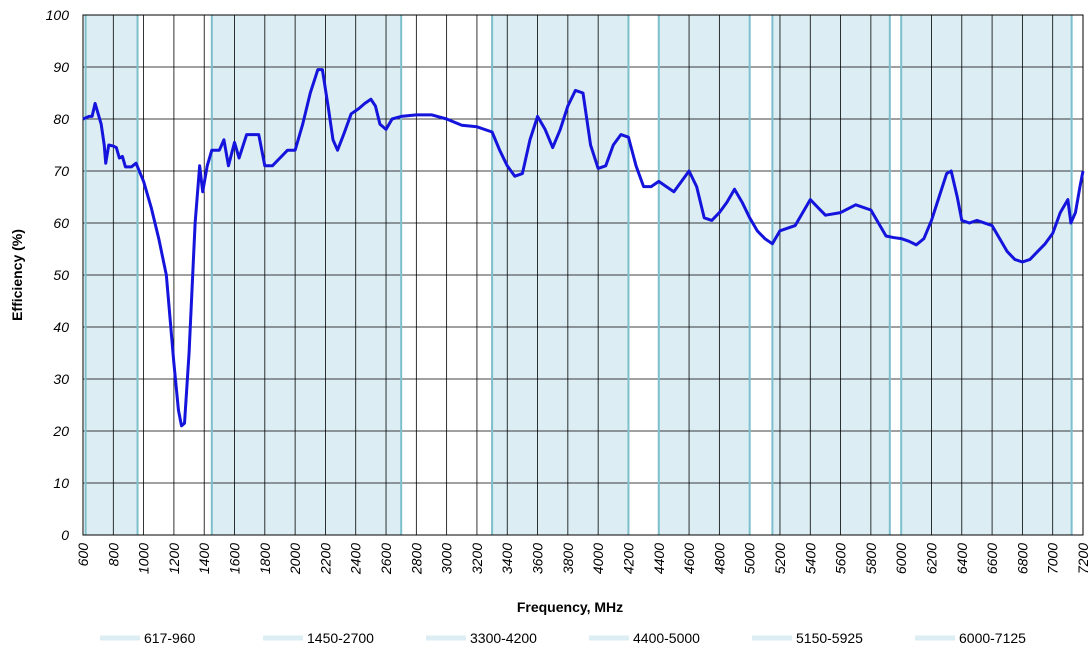 The height and width of the screenshot is (660, 1092). What do you see at coordinates (235, 558) in the screenshot?
I see `x-tick-label: 1600` at bounding box center [235, 558].